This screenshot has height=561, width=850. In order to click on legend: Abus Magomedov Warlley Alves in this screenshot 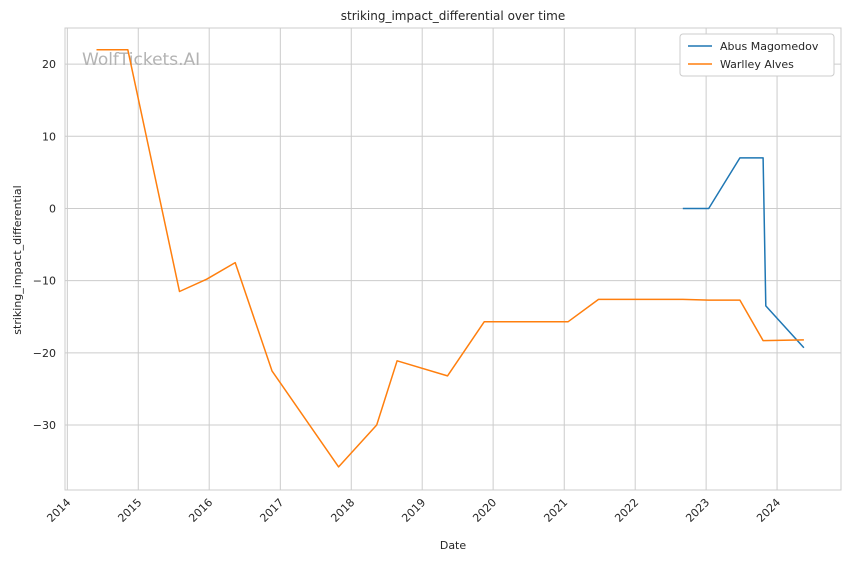, I will do `click(757, 55)`.